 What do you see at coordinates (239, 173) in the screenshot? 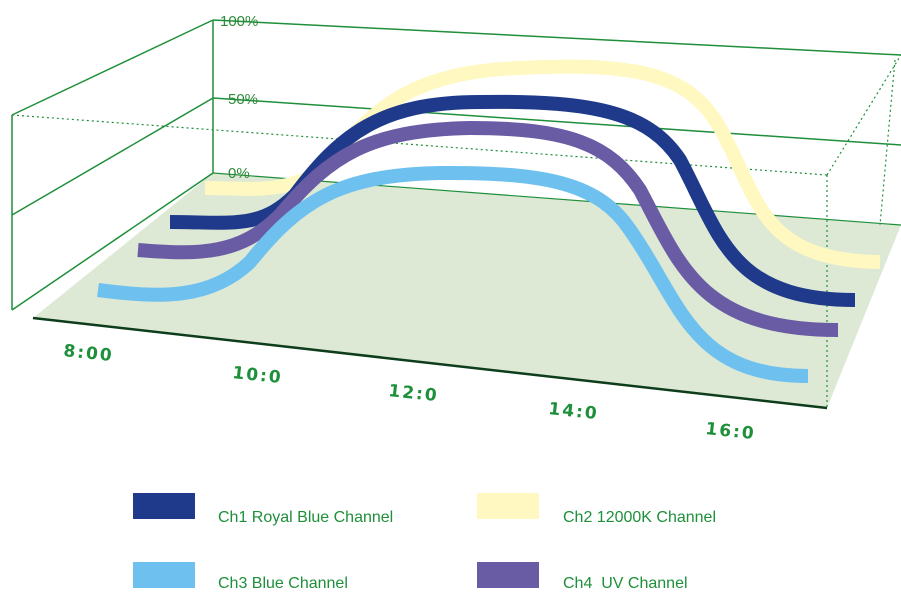
I see `y-tick-0: 0%` at bounding box center [239, 173].